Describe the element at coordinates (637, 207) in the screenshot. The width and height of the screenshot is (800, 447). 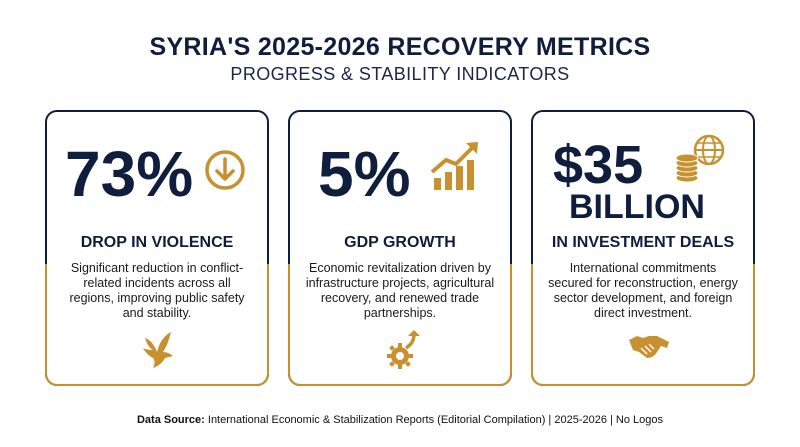
I see `metric-value-unit: BILLION` at that location.